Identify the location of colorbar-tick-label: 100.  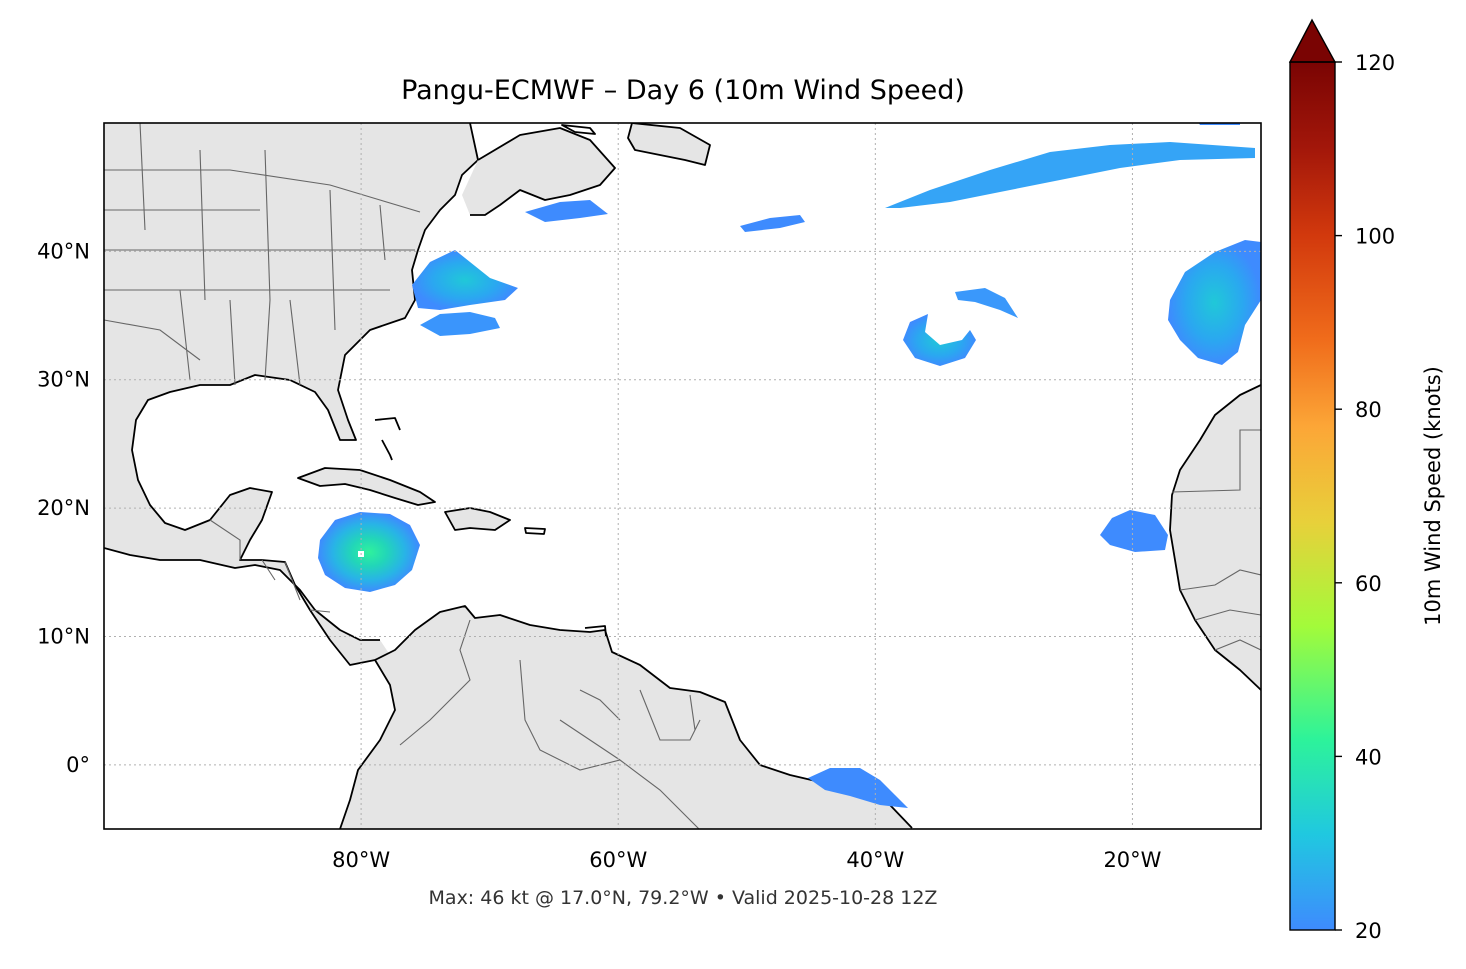
(1375, 237).